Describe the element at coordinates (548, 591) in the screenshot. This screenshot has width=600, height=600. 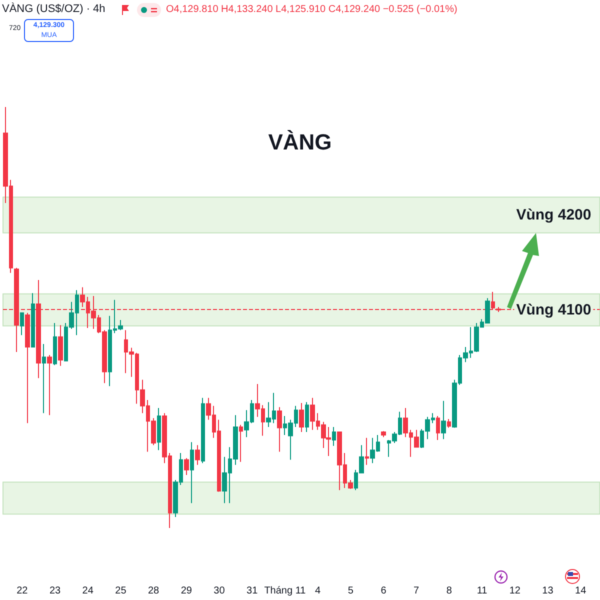
I see `x-tick-label: 13` at that location.